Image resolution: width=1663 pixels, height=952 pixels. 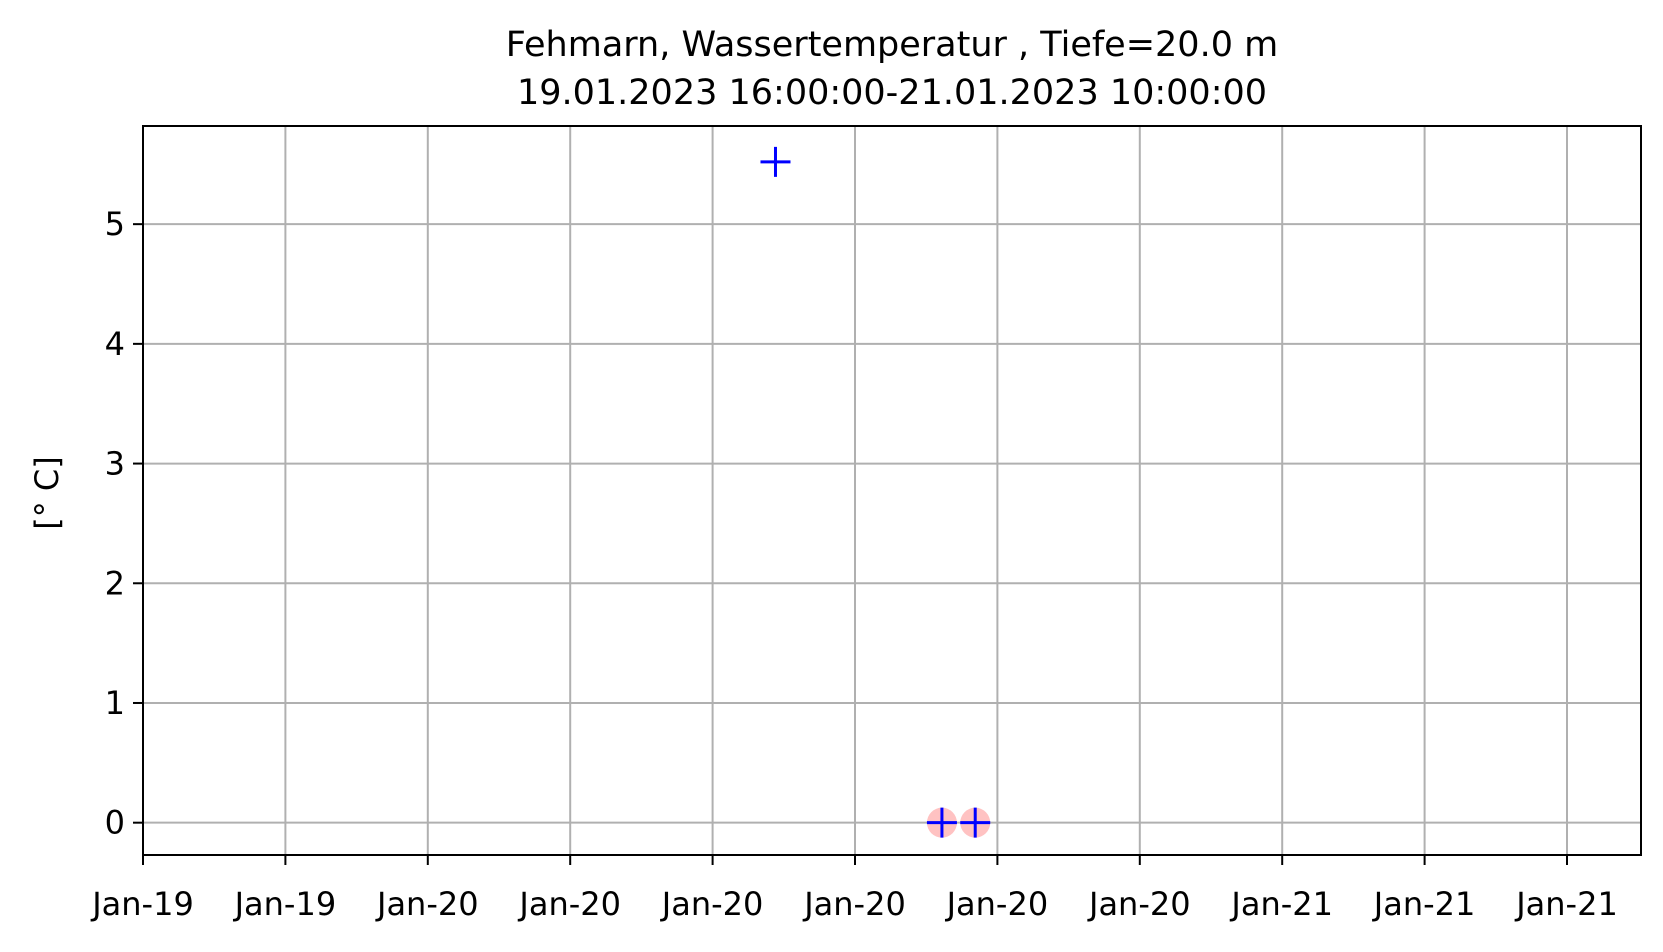 What do you see at coordinates (892, 45) in the screenshot?
I see `chart-title: Fehmarn, Wassertemperatur , Tiefe=20.0 m` at bounding box center [892, 45].